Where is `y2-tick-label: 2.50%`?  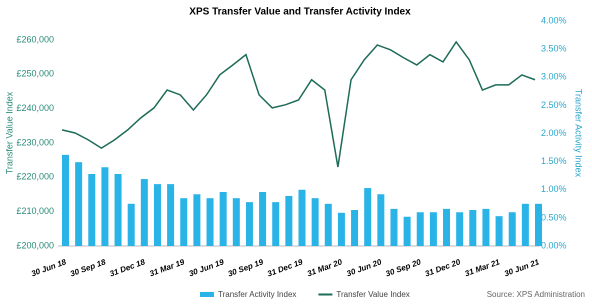 y2-tick-label: 2.50% is located at coordinates (554, 105).